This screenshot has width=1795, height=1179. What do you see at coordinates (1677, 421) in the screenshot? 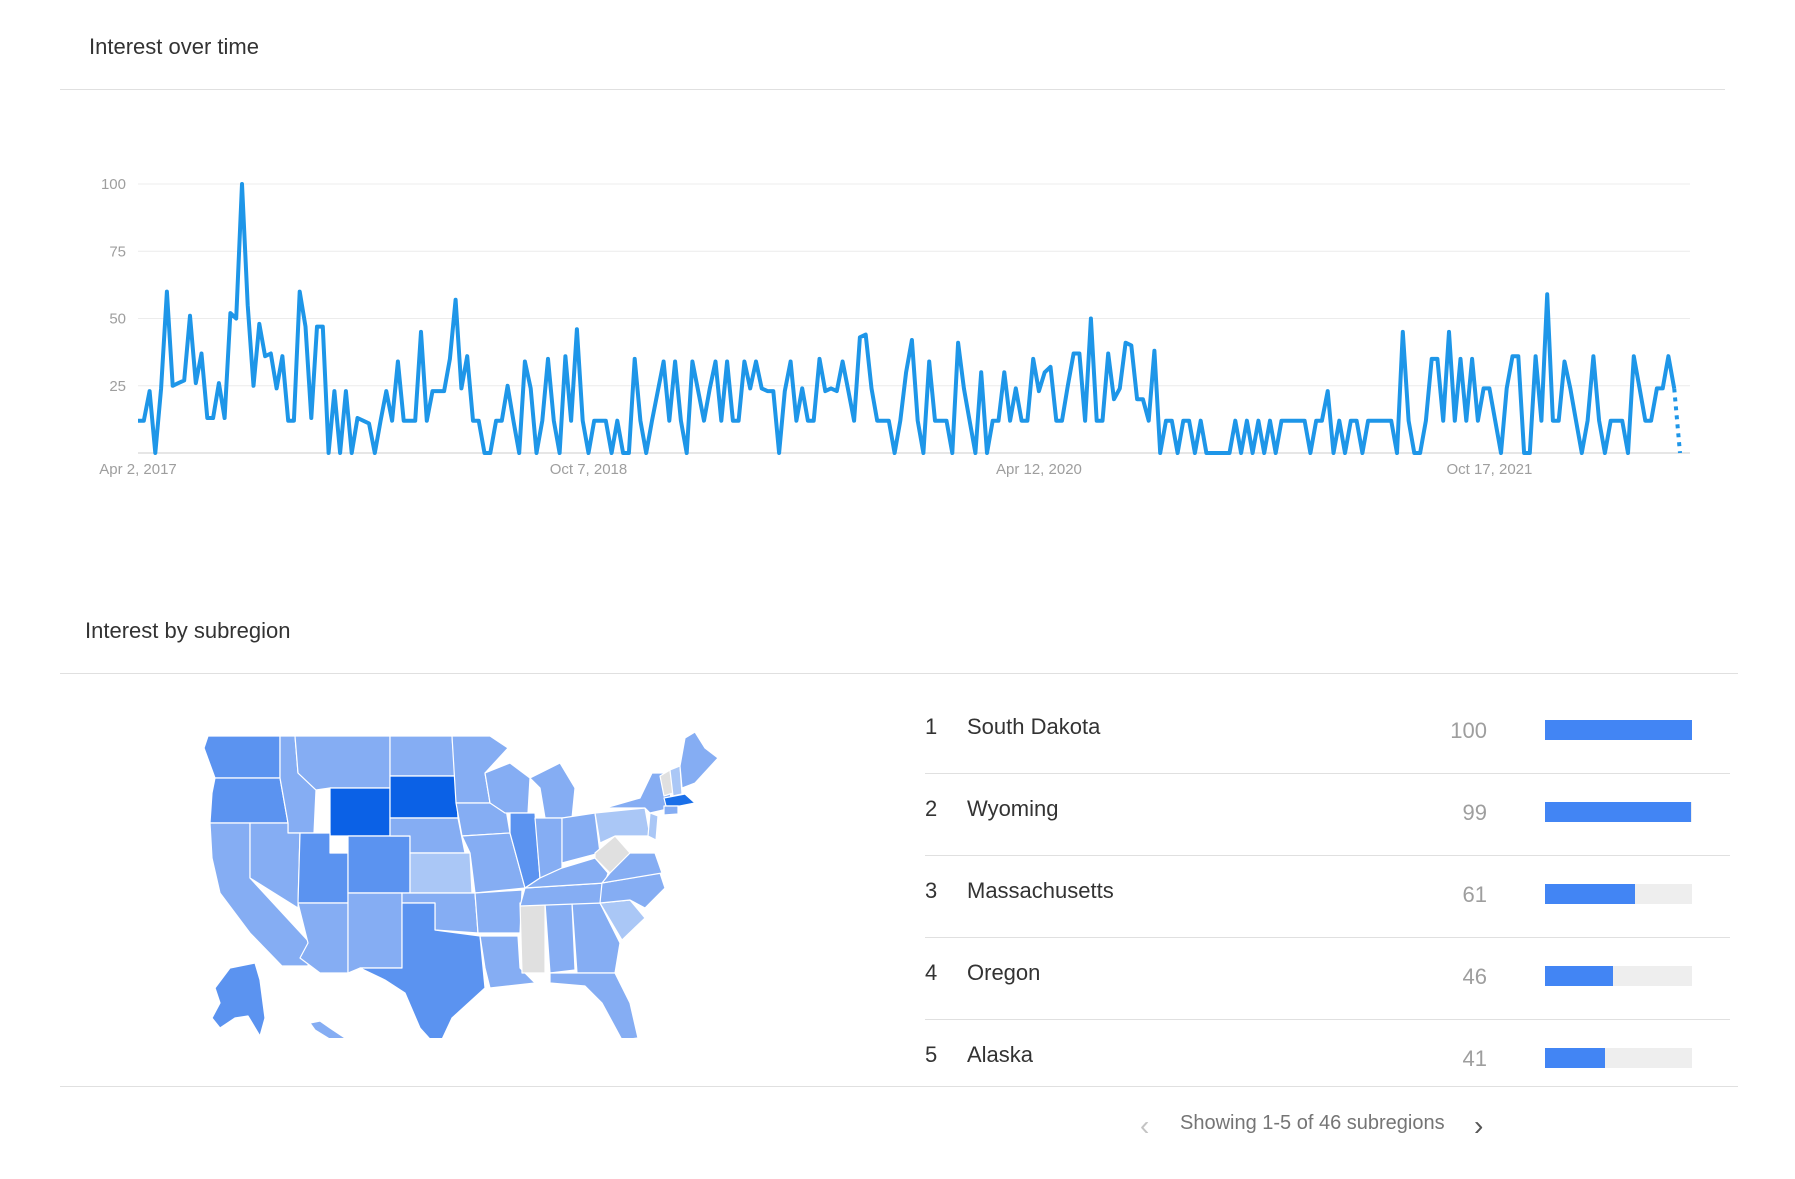
I see `partial-data-segment` at bounding box center [1677, 421].